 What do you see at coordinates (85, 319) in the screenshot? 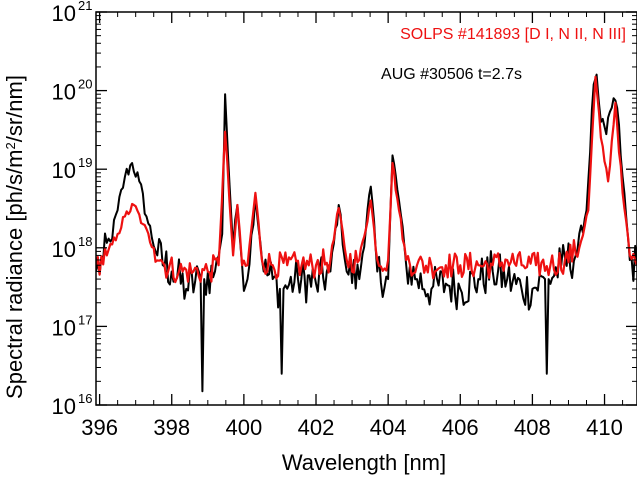
I see `y-tick-exponent: 17` at bounding box center [85, 319].